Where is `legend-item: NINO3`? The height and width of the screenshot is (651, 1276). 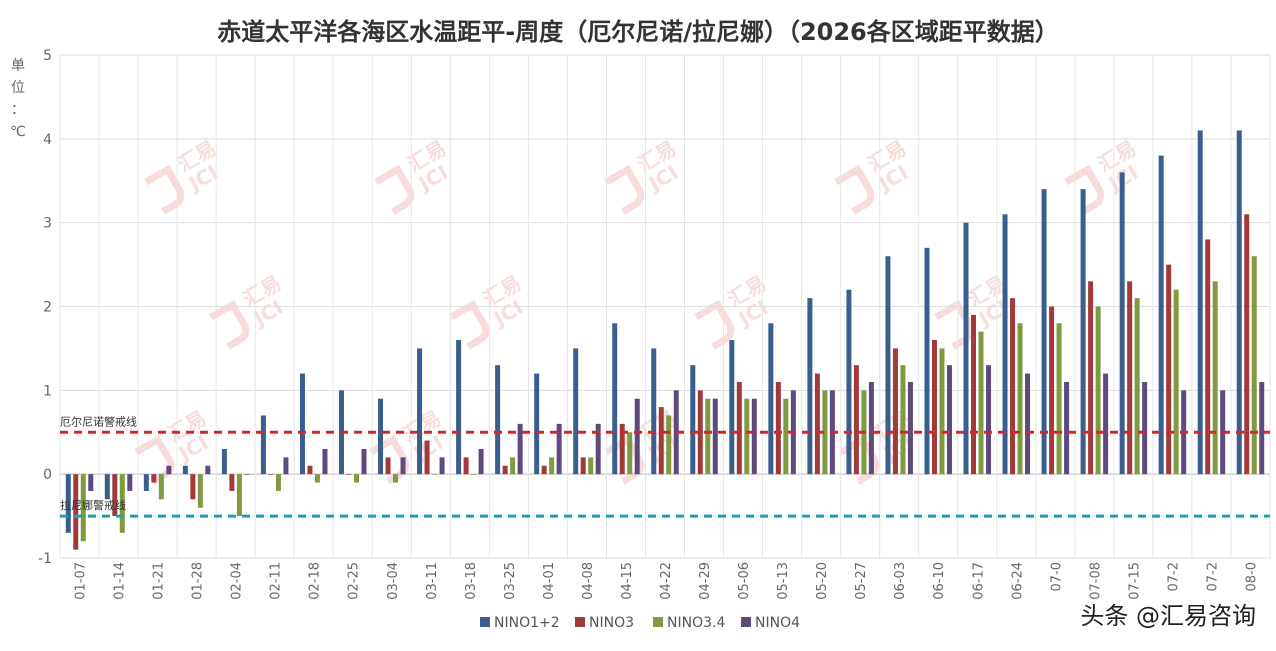 legend-item: NINO3 is located at coordinates (604, 623).